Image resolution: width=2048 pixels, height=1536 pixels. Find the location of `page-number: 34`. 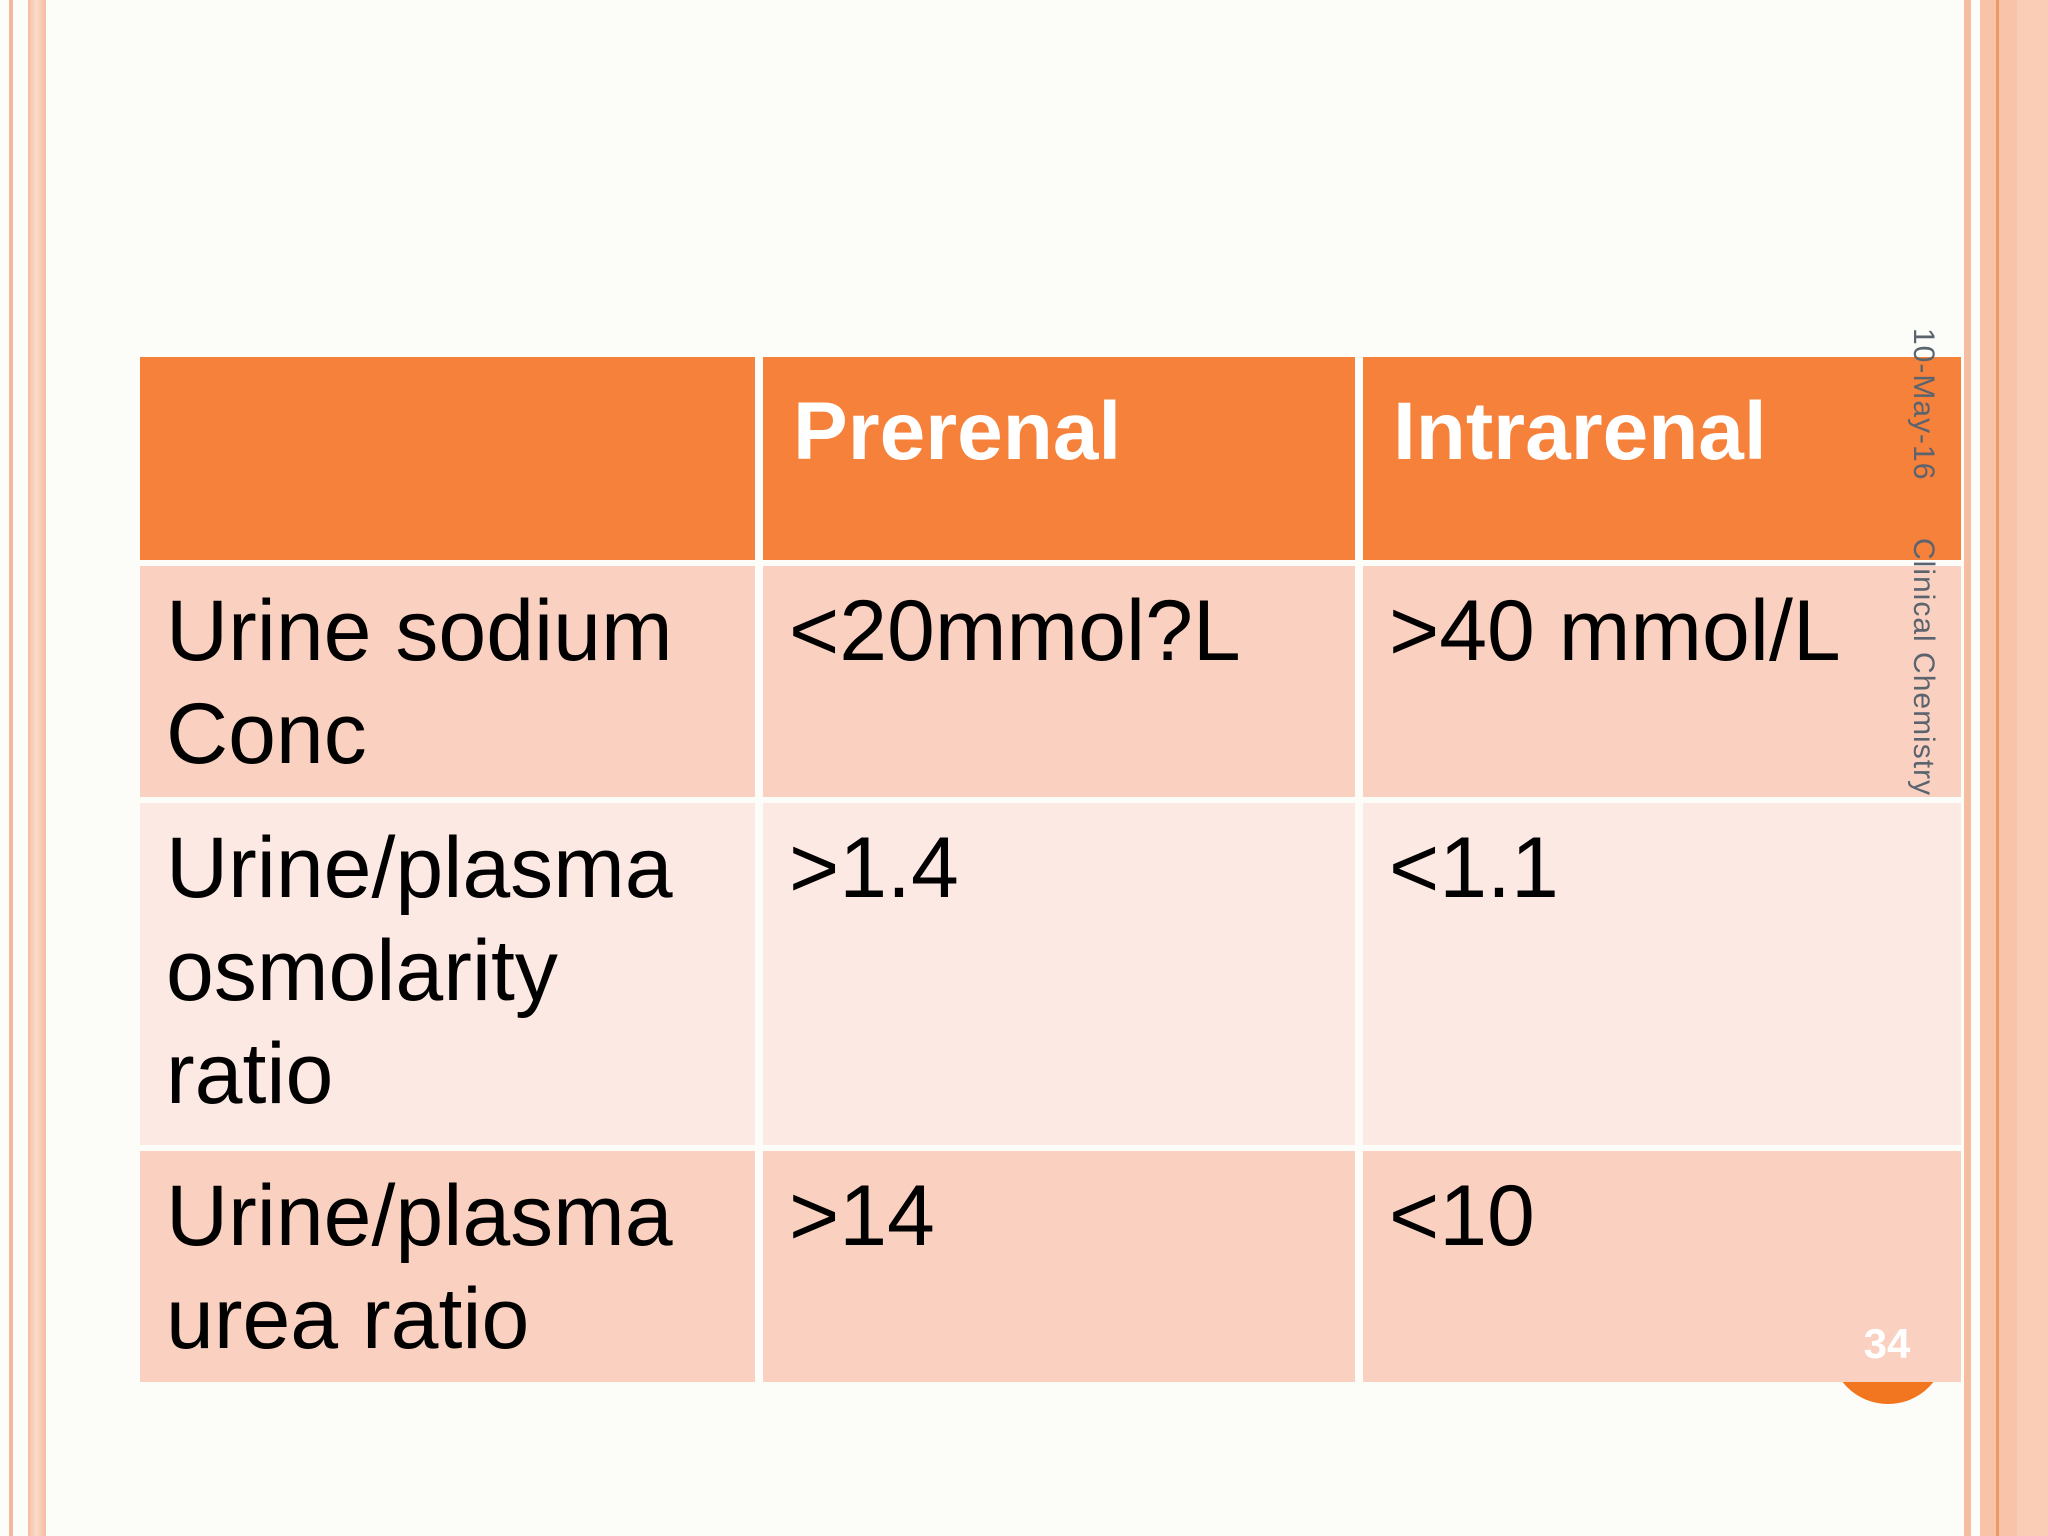

page-number: 34 is located at coordinates (1887, 1343).